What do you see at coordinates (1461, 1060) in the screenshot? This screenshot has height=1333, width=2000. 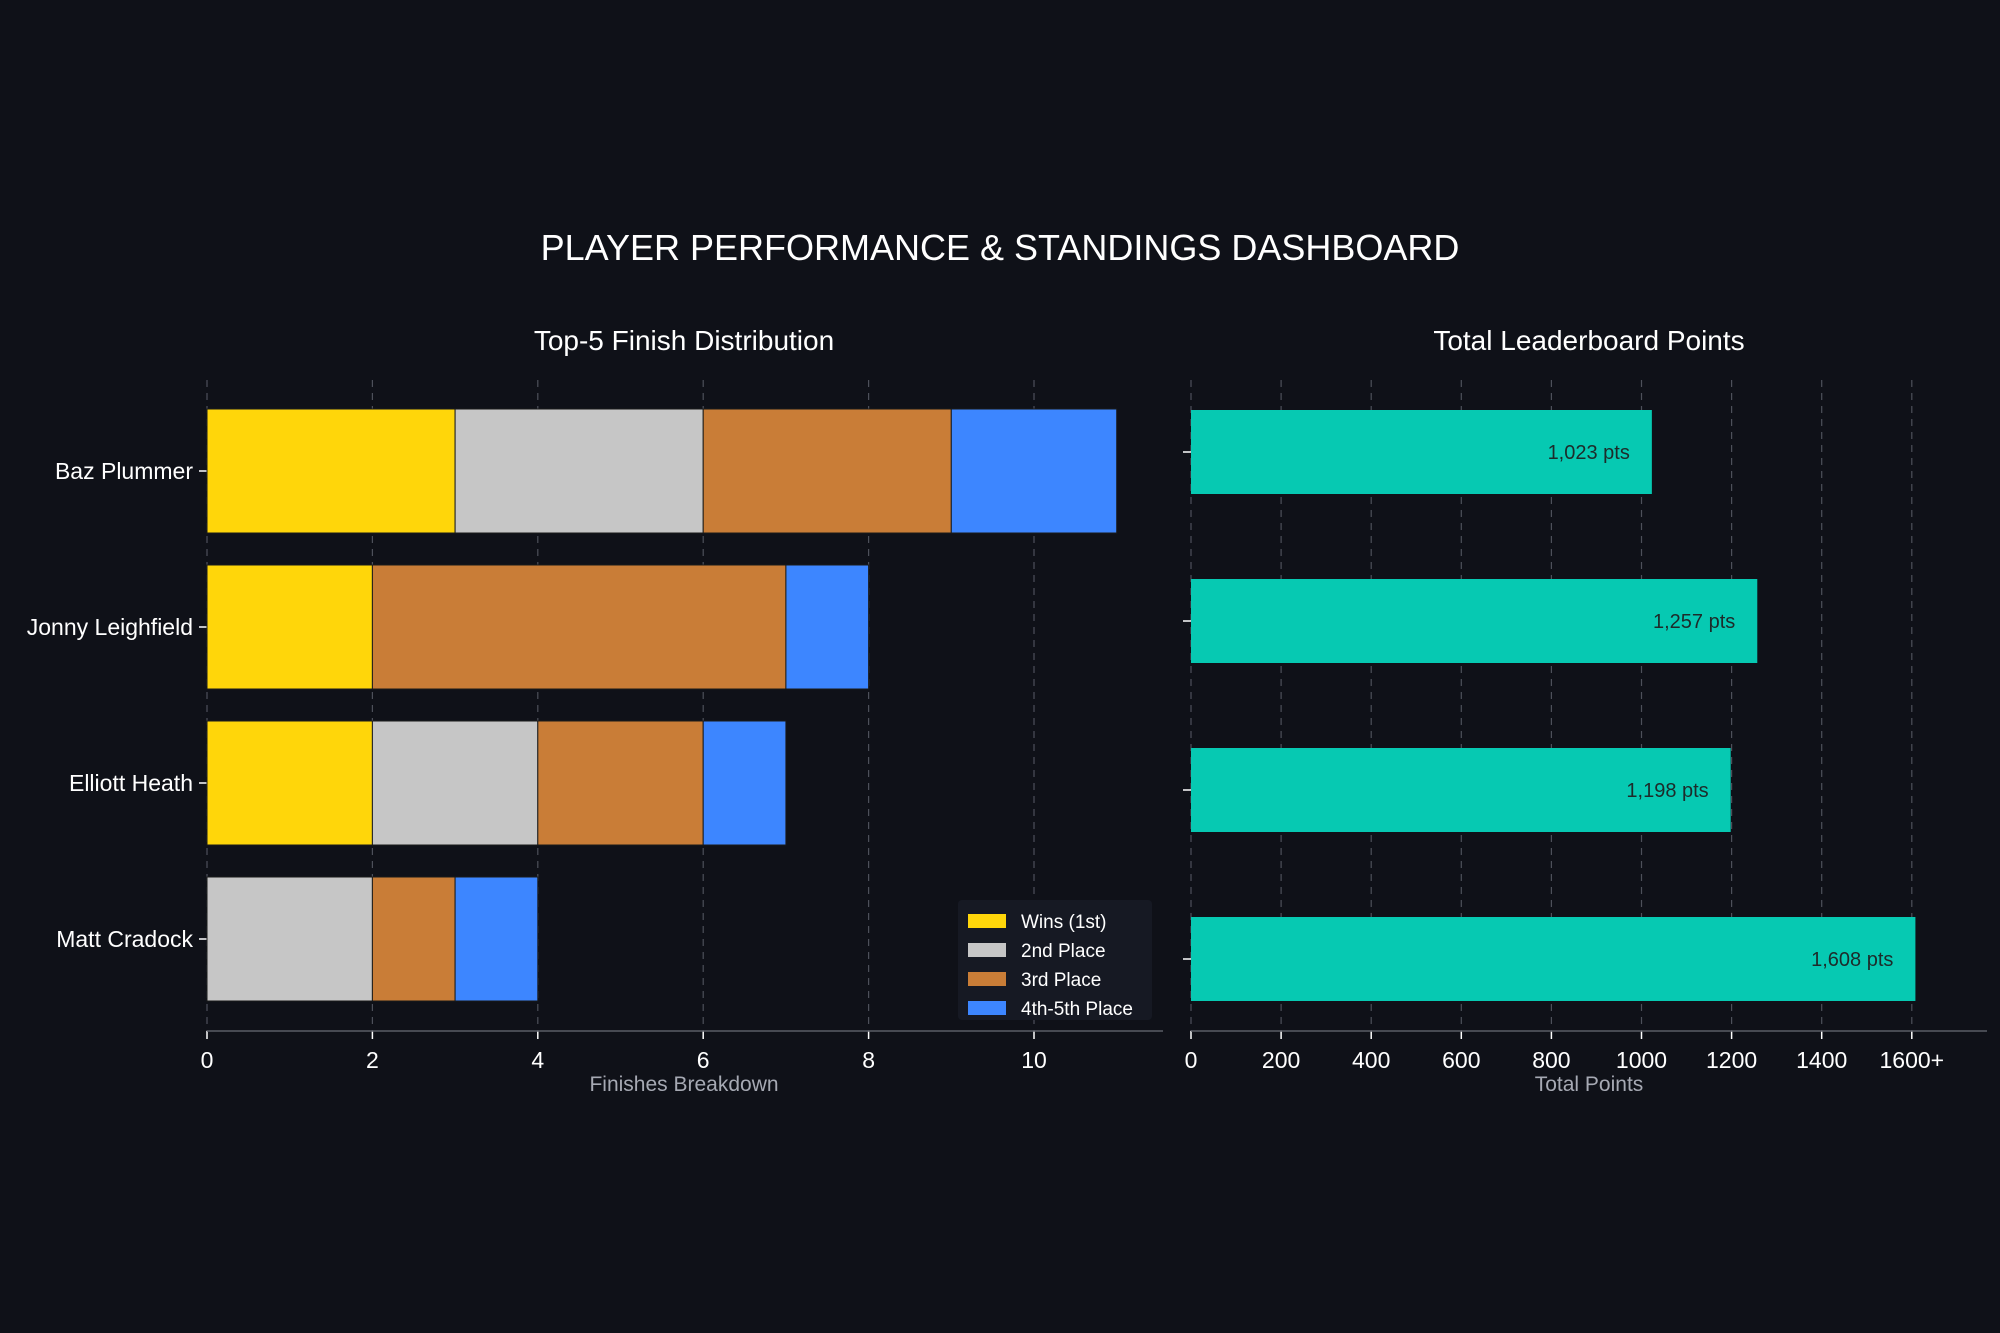 I see `points-x-tick-label: 600` at bounding box center [1461, 1060].